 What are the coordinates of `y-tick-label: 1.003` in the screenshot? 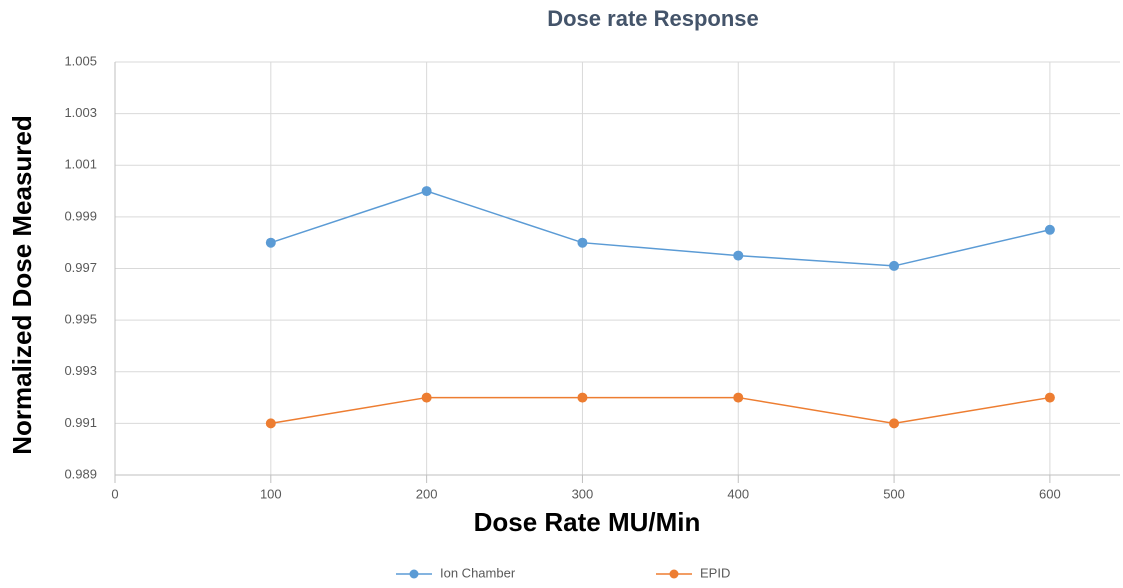 It's located at (80, 112).